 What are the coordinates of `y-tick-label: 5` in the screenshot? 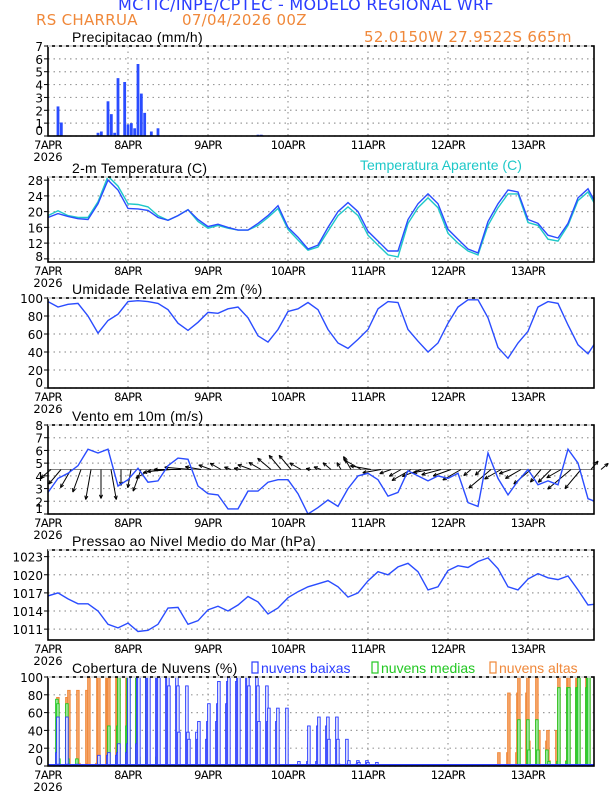 It's located at (39, 73).